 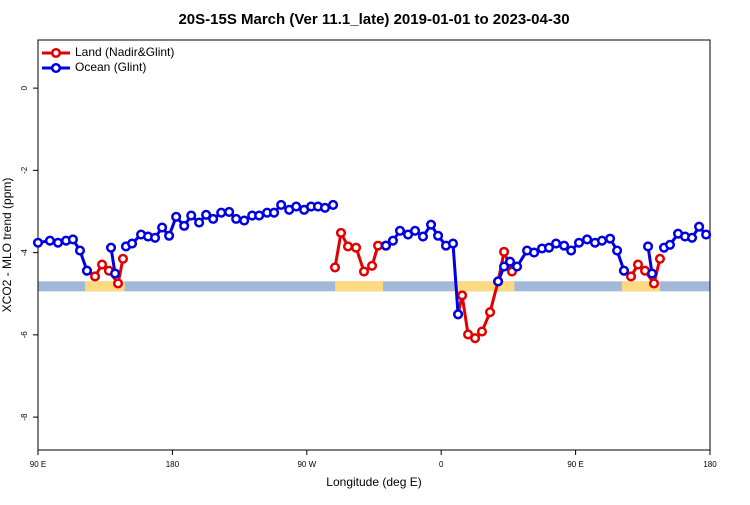 I want to click on y-tick-label: -8, so click(x=24, y=417).